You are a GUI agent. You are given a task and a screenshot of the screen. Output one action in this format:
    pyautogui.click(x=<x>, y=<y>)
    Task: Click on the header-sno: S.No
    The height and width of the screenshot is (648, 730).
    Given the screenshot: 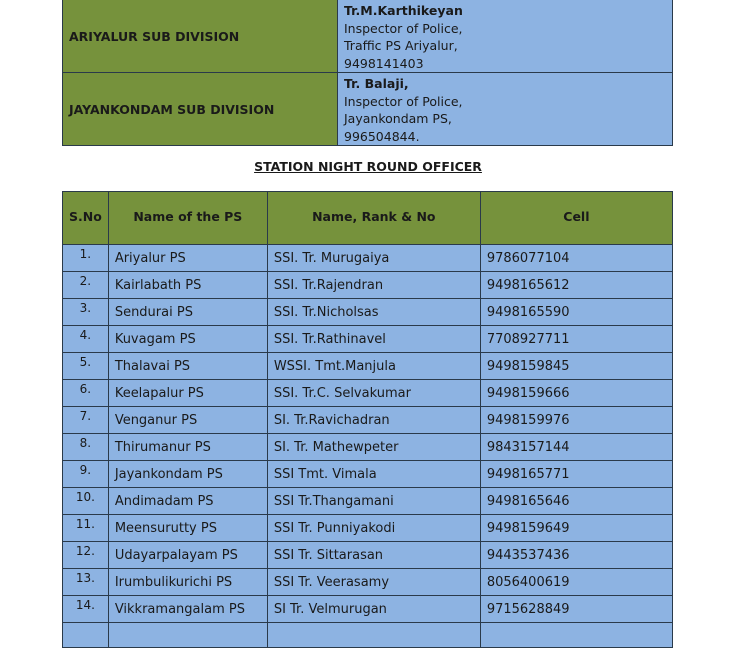 What is the action you would take?
    pyautogui.click(x=85, y=218)
    